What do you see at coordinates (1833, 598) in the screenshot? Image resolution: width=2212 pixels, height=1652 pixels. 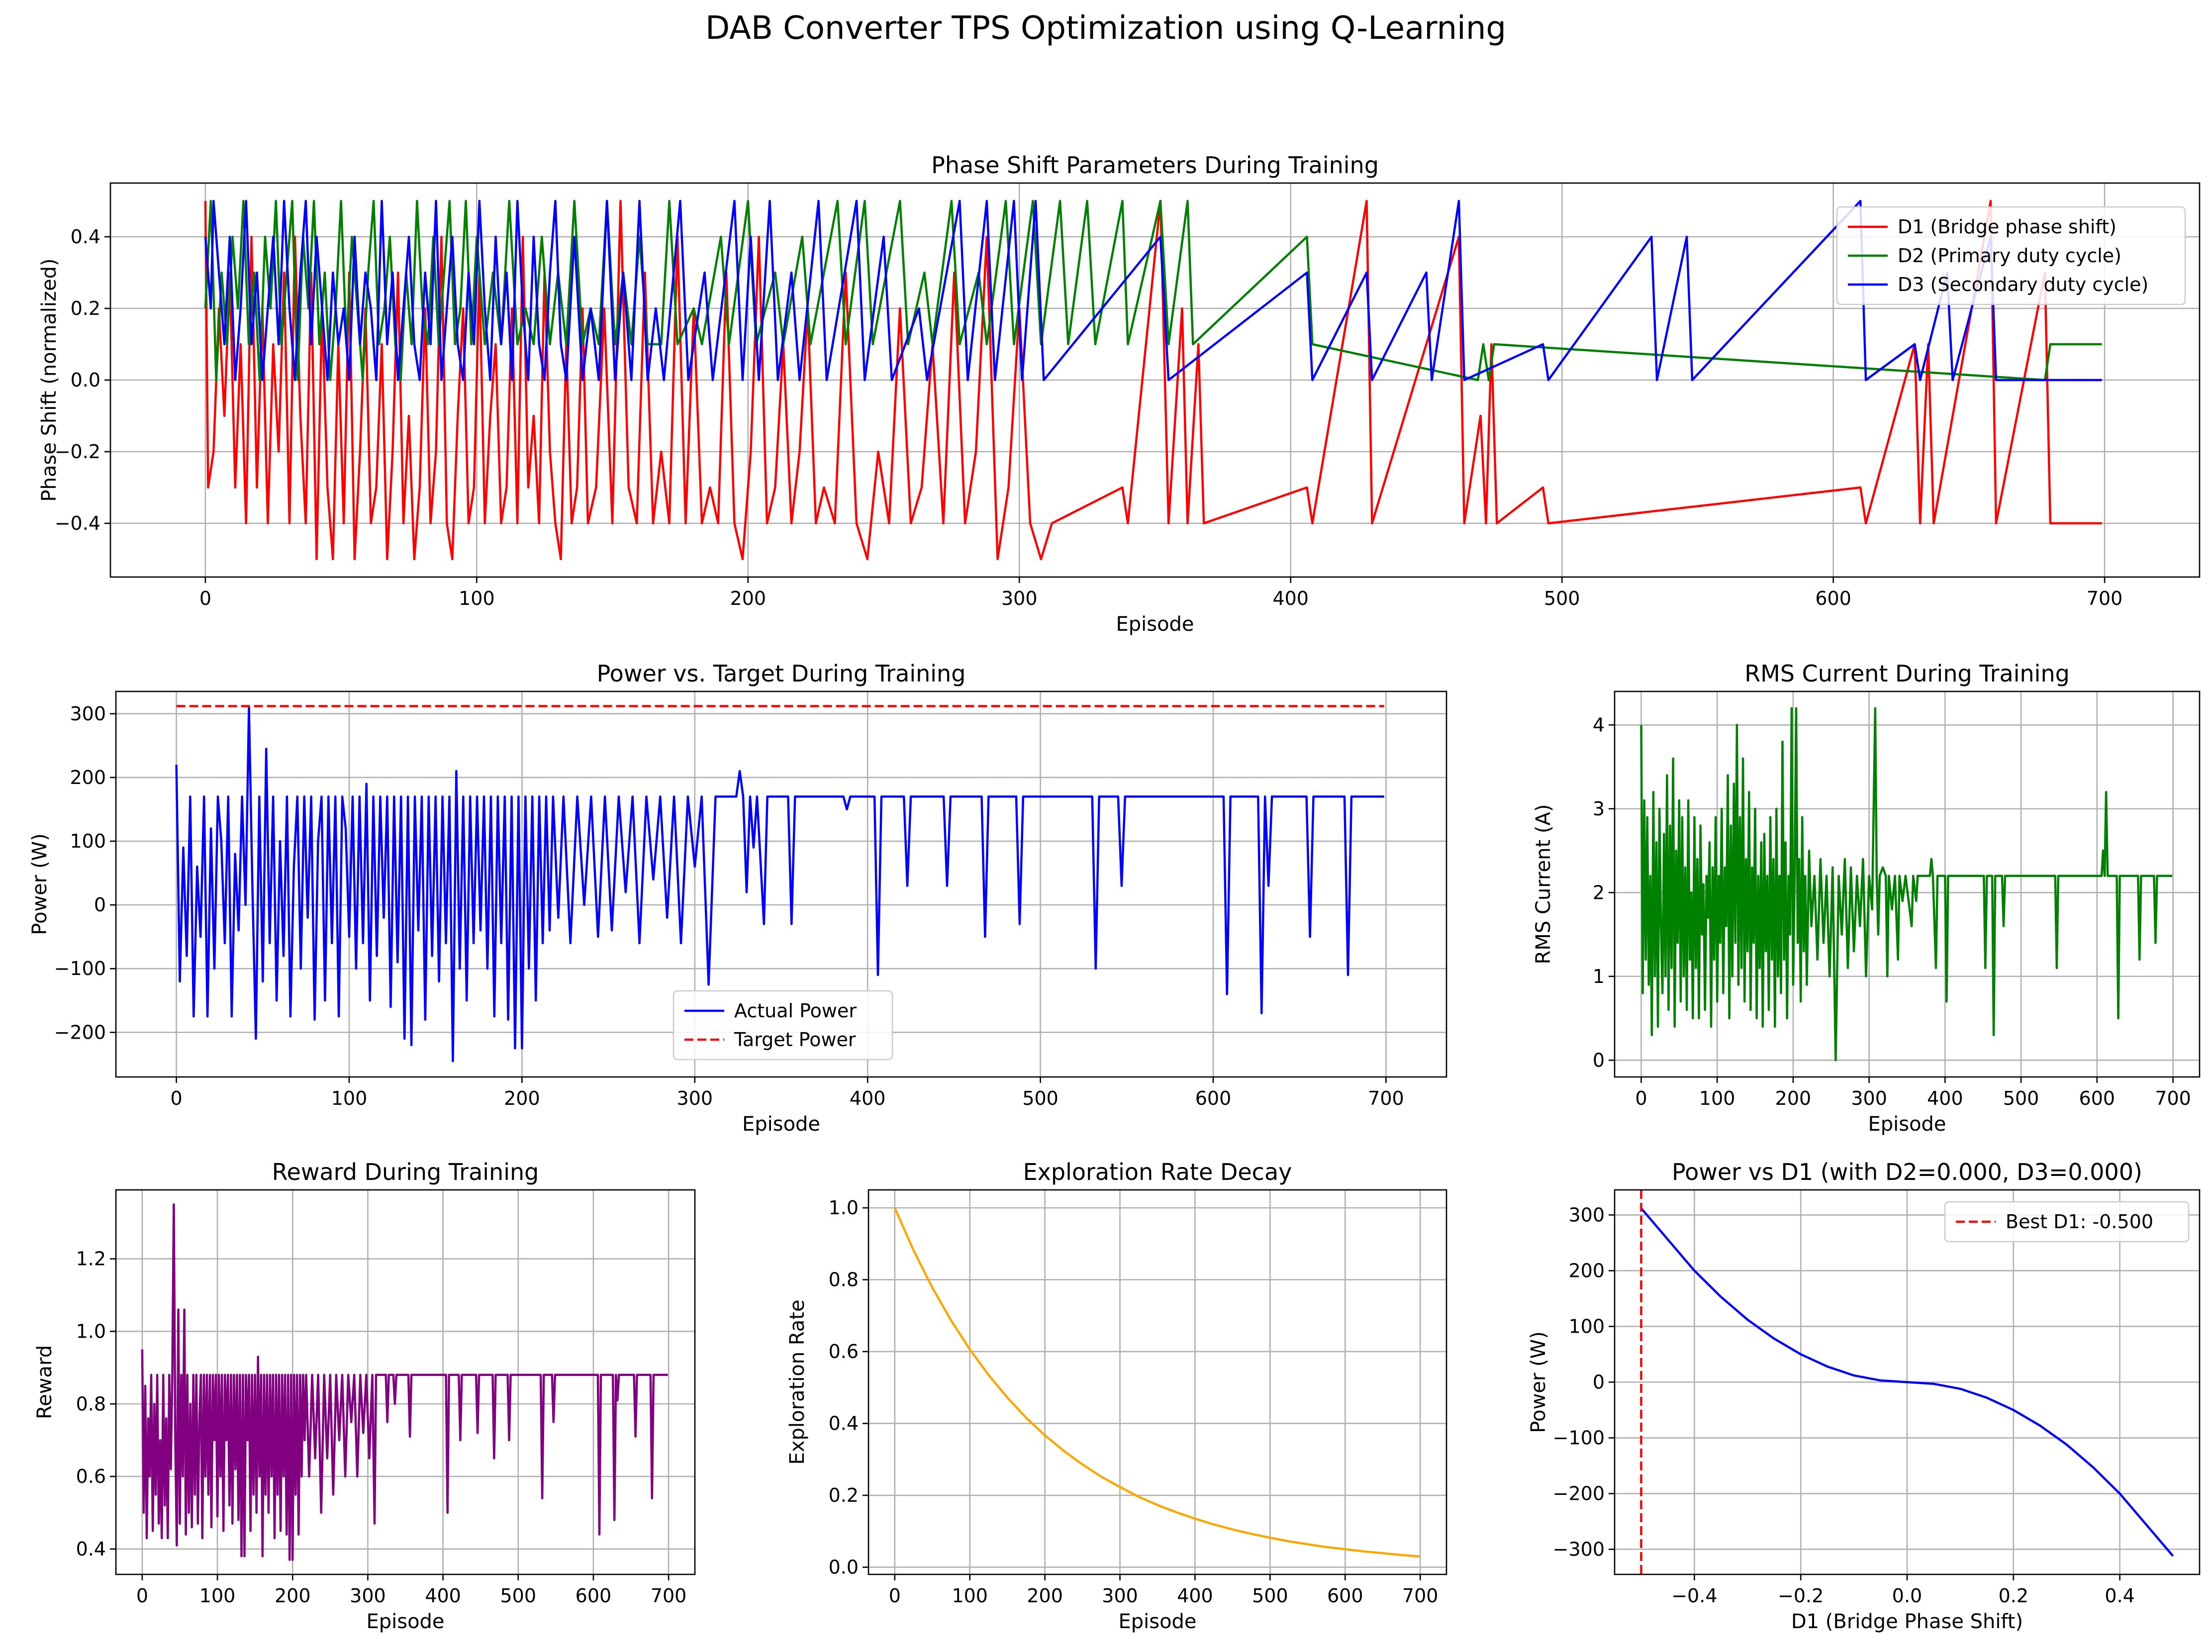 I see `x-tick-label: 600` at bounding box center [1833, 598].